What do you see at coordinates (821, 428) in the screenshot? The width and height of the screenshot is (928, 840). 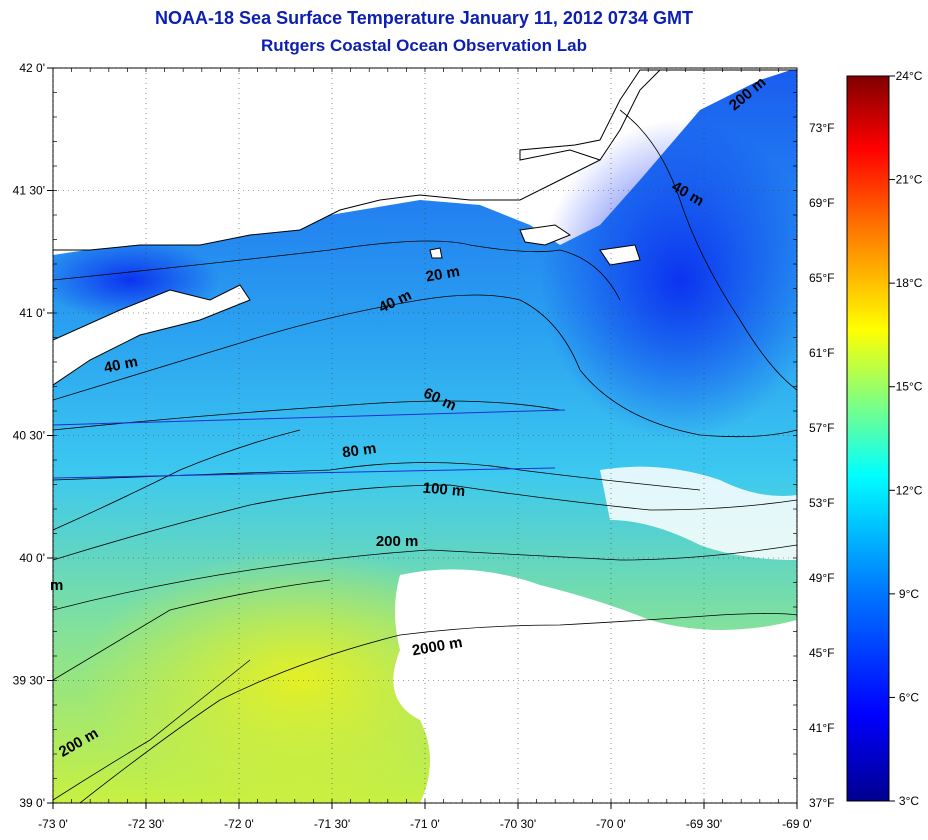 I see `fahrenheit-tick-label: 57°F` at bounding box center [821, 428].